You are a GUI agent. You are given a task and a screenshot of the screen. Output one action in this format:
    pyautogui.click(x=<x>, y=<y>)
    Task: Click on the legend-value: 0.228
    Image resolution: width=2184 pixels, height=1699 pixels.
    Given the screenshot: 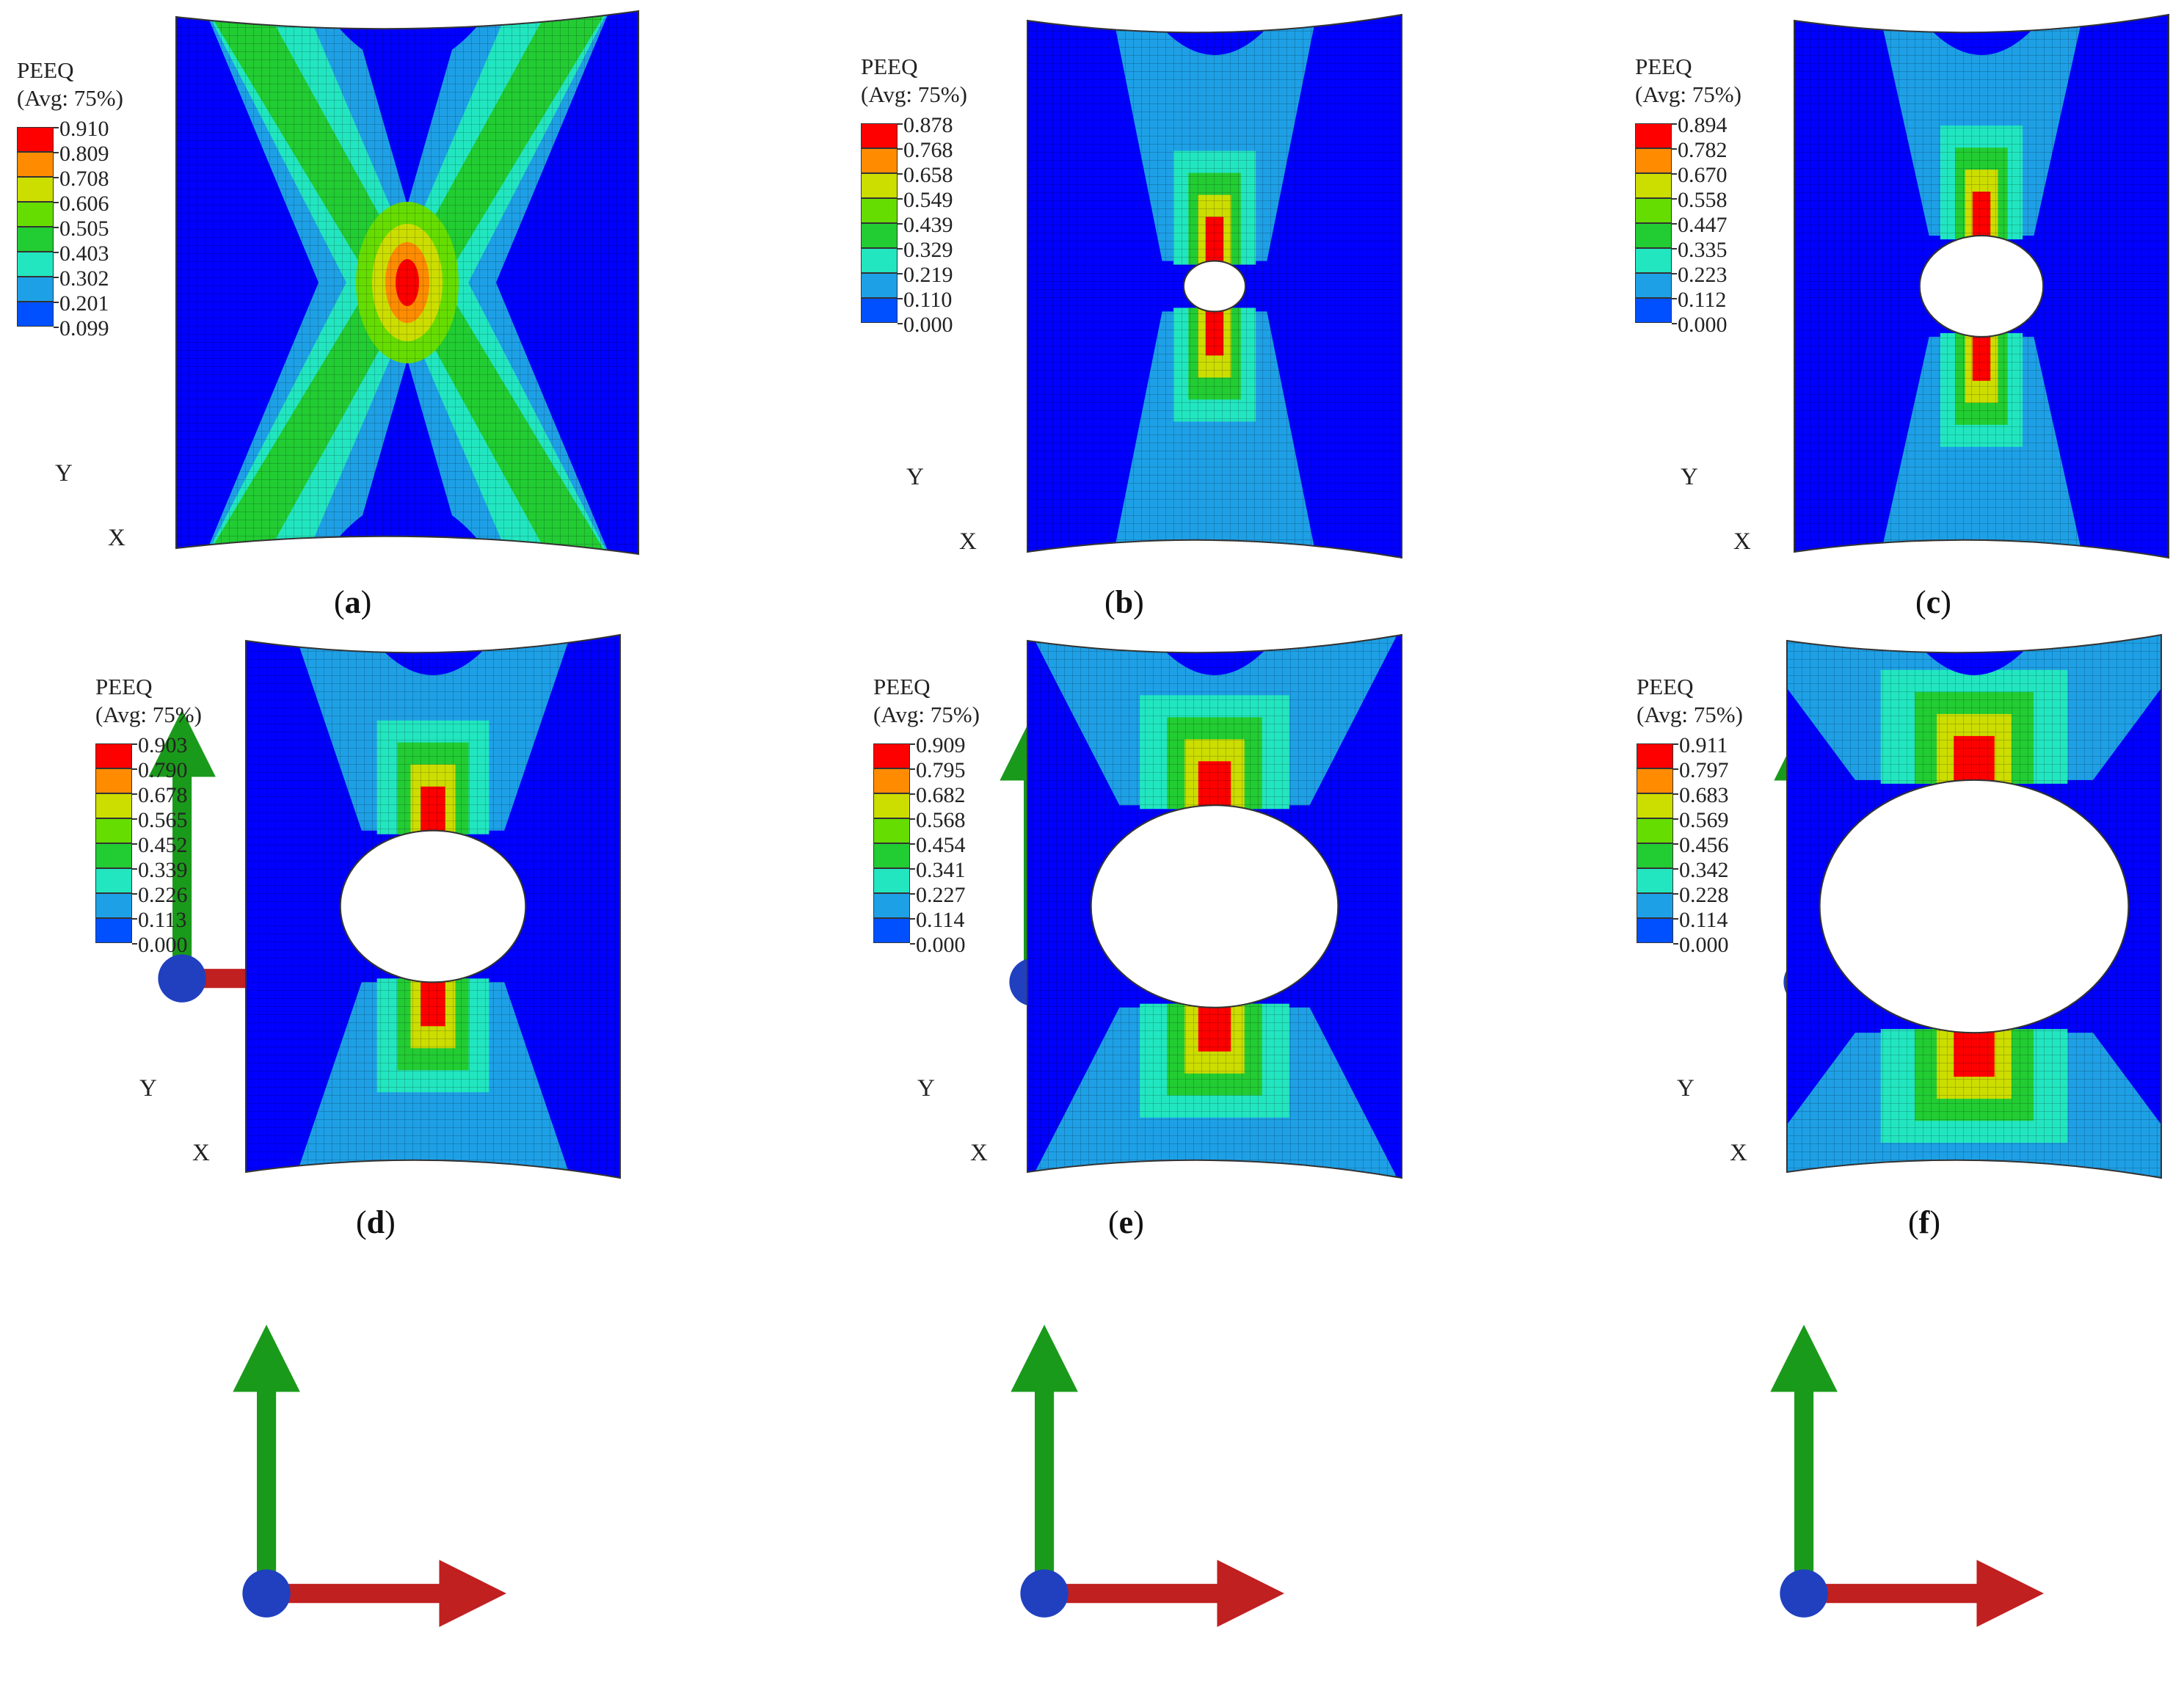 What is the action you would take?
    pyautogui.click(x=1704, y=895)
    